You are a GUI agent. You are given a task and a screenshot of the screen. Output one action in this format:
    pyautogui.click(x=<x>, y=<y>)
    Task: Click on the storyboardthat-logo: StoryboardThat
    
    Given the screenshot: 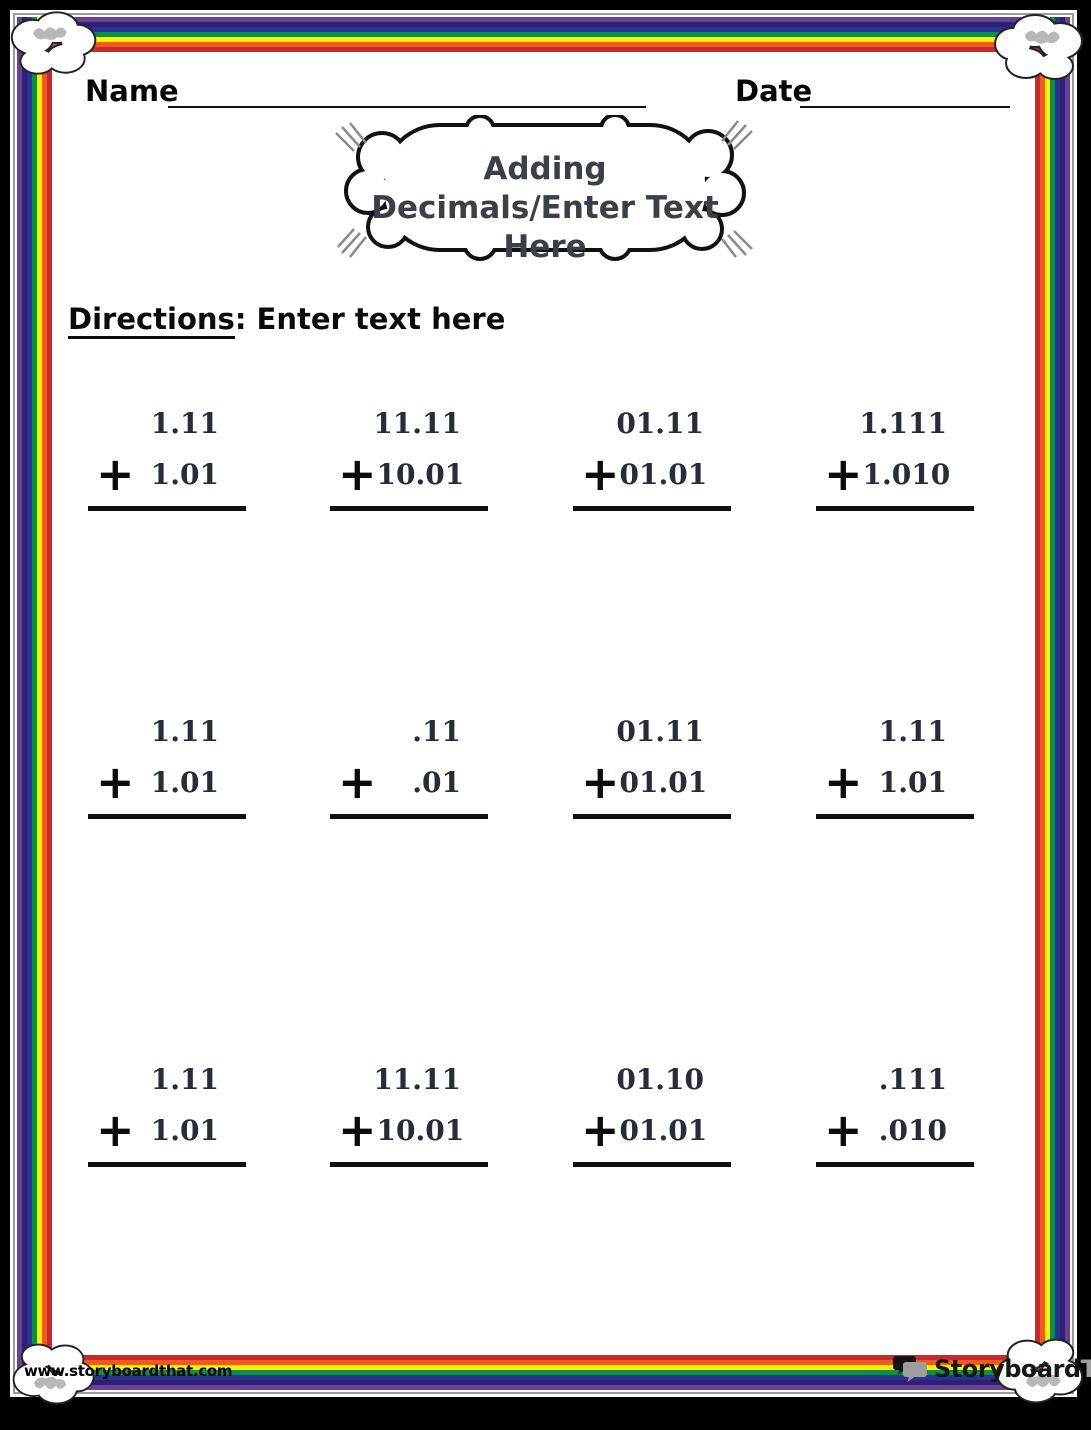 What is the action you would take?
    pyautogui.click(x=992, y=1369)
    